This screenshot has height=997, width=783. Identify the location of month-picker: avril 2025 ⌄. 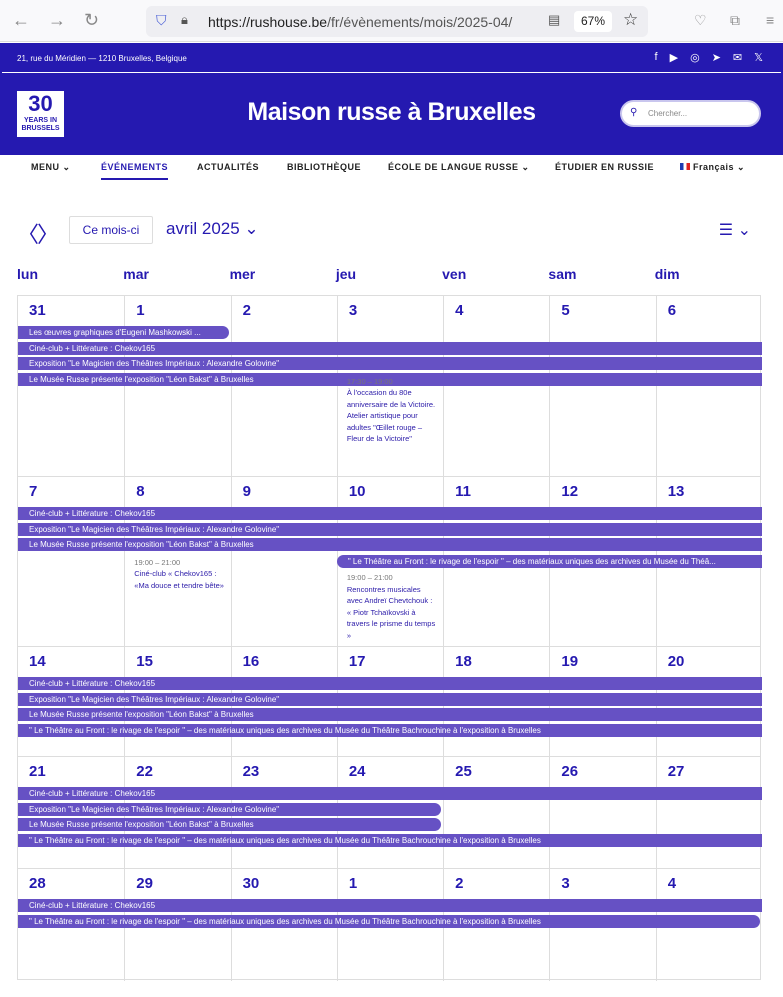
(212, 228).